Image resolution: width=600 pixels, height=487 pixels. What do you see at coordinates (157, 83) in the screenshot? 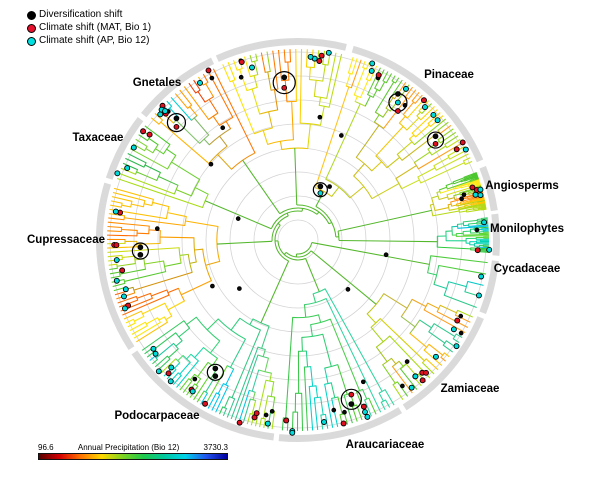
I see `clade-label-gnetales: Gnetales` at bounding box center [157, 83].